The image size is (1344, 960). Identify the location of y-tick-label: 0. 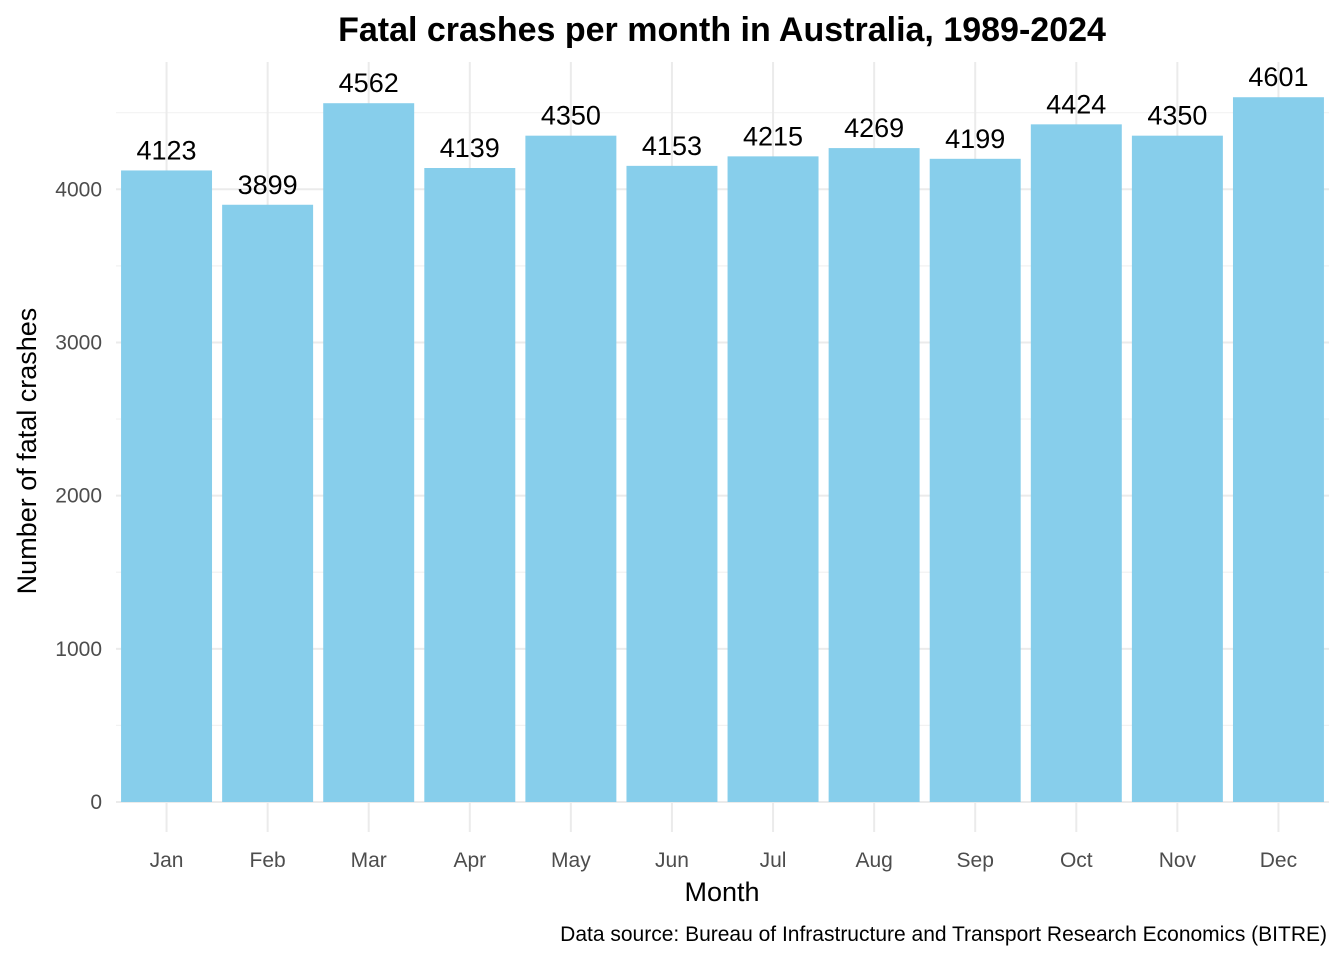
(96, 802).